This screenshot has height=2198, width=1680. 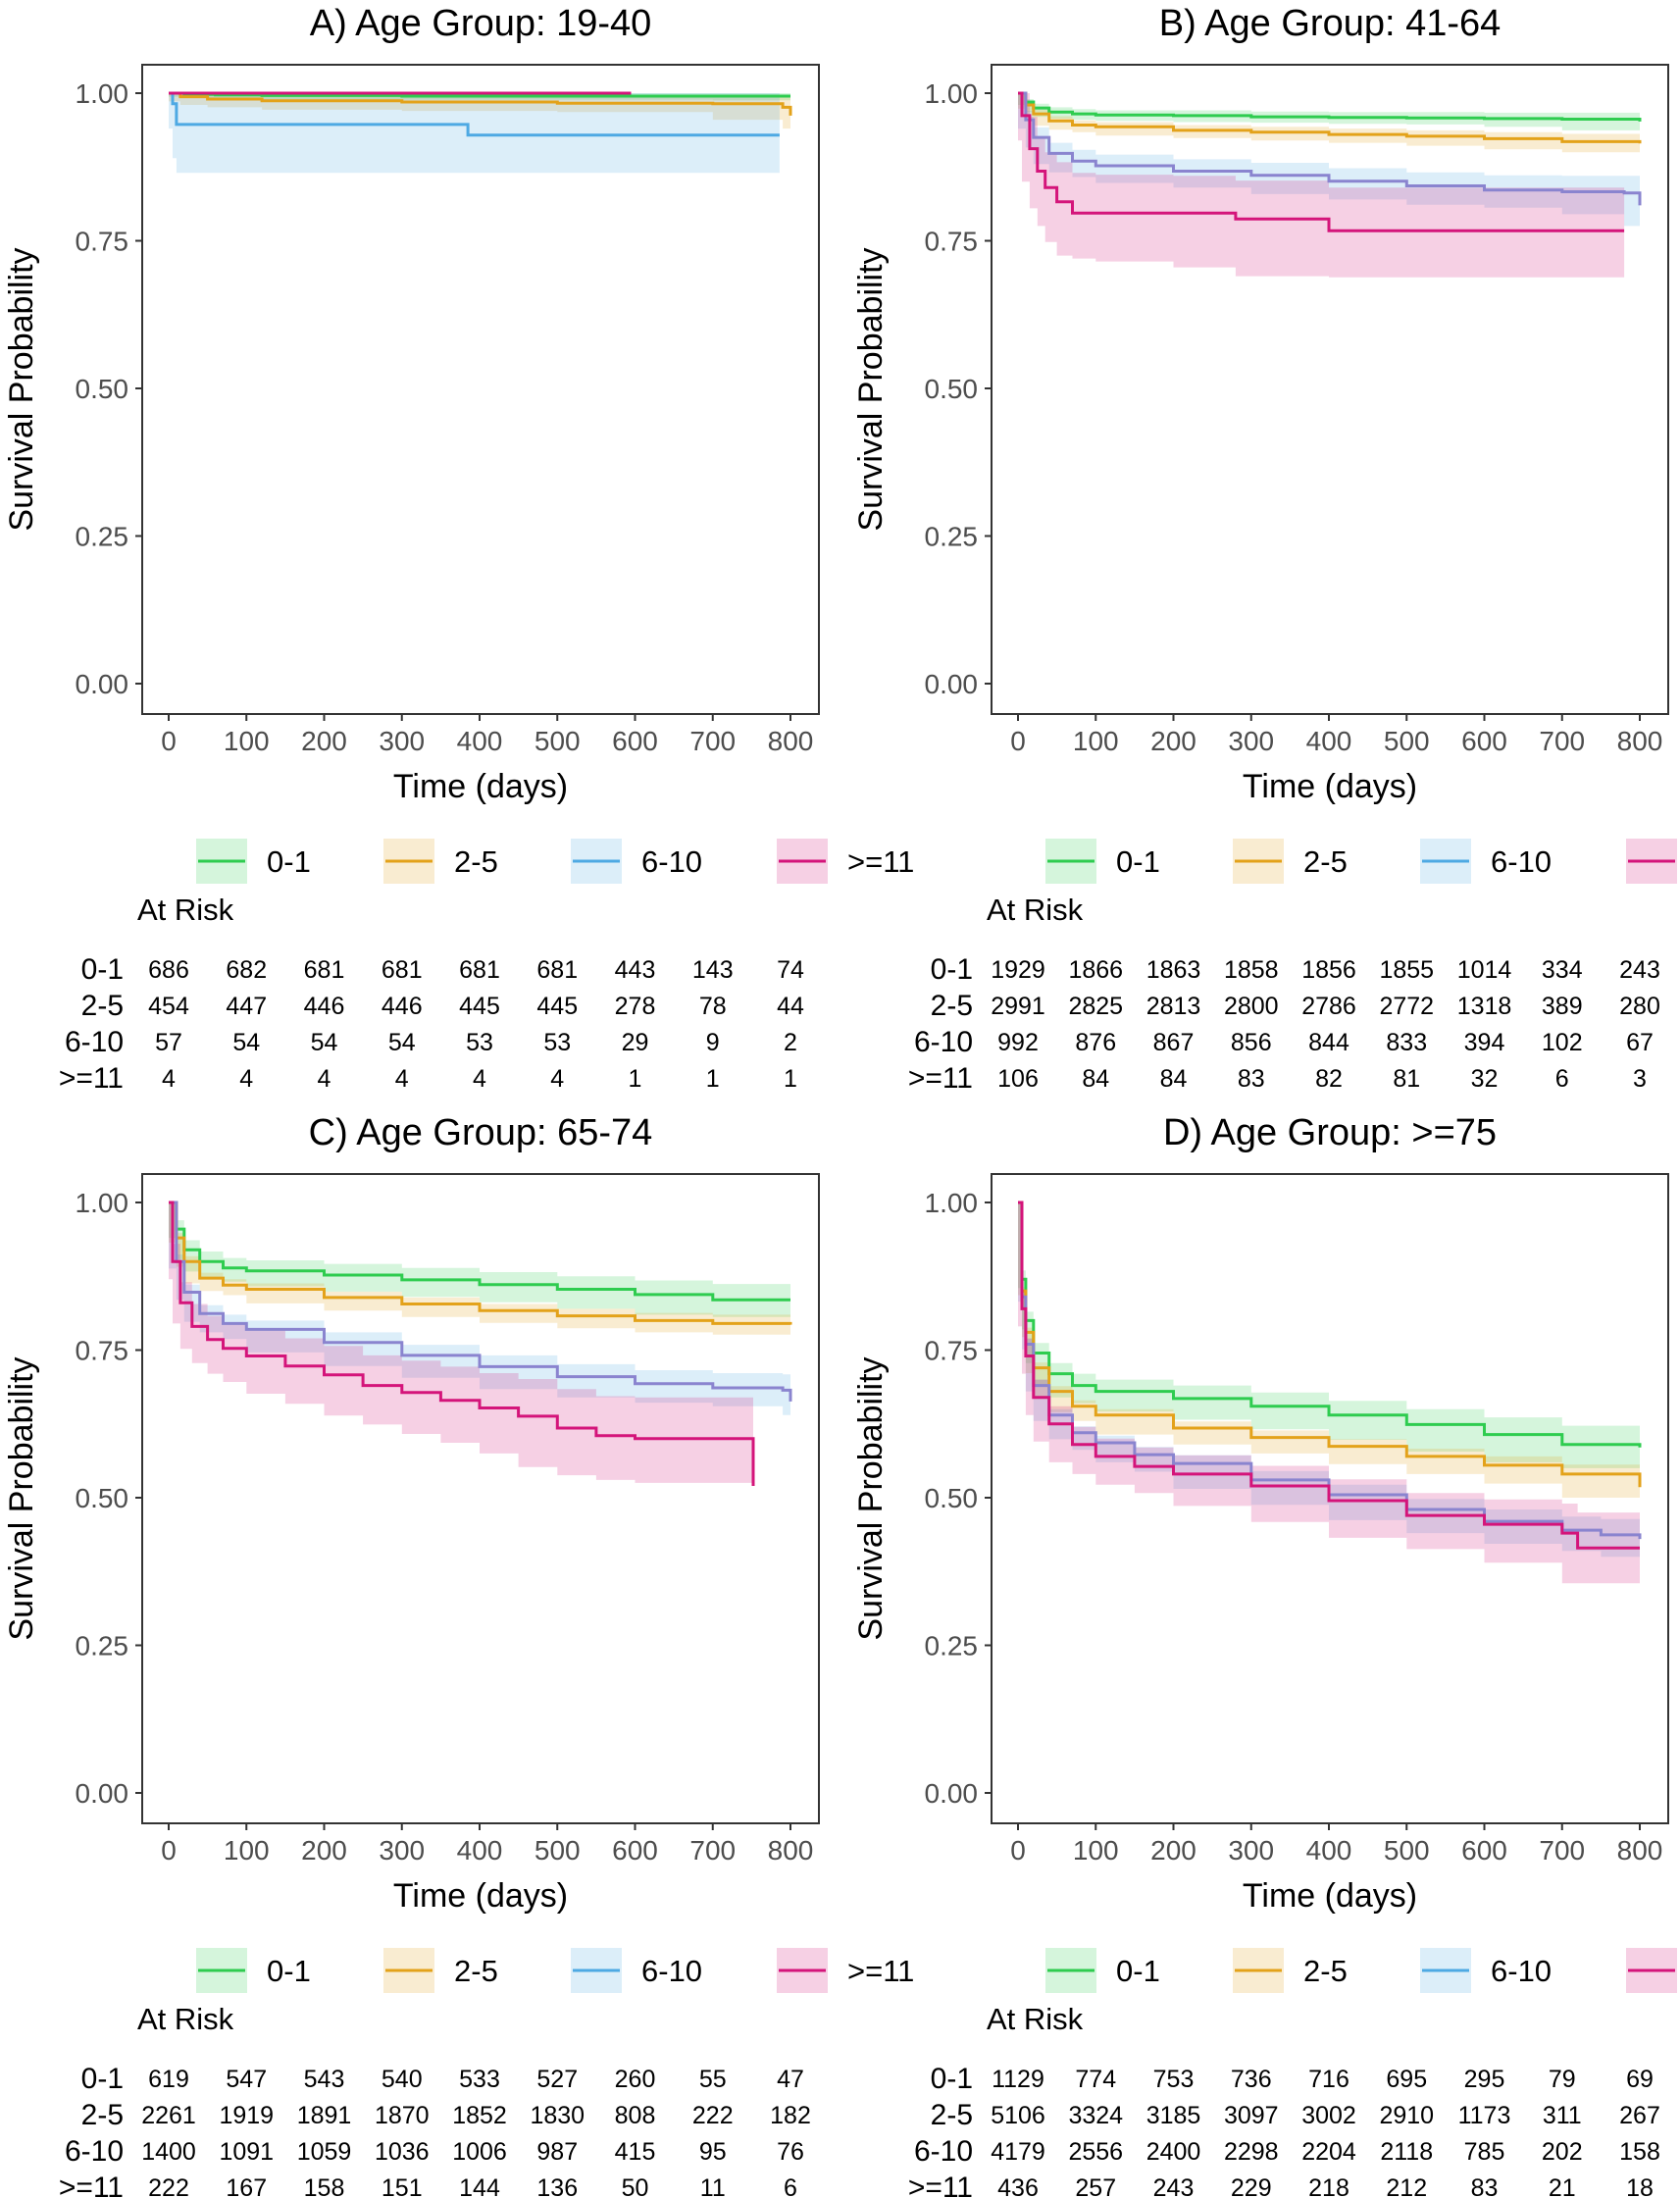 What do you see at coordinates (1174, 1079) in the screenshot?
I see `at-risk-cell: 84` at bounding box center [1174, 1079].